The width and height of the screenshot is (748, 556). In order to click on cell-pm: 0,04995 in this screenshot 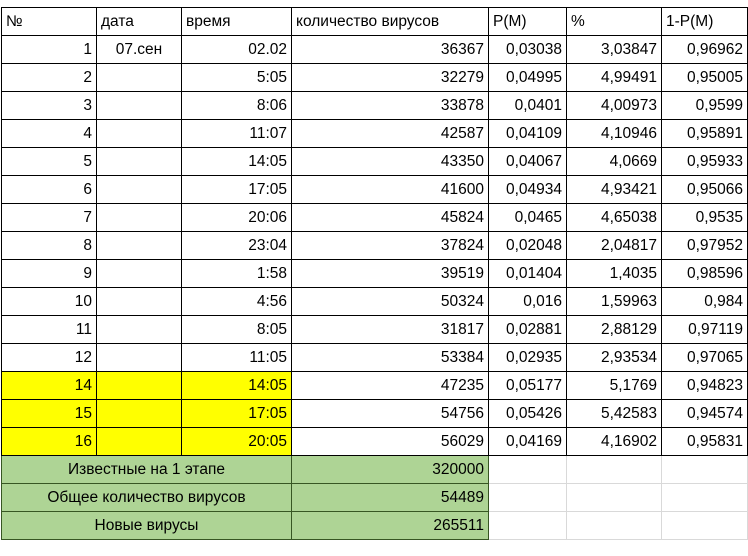, I will do `click(527, 77)`.